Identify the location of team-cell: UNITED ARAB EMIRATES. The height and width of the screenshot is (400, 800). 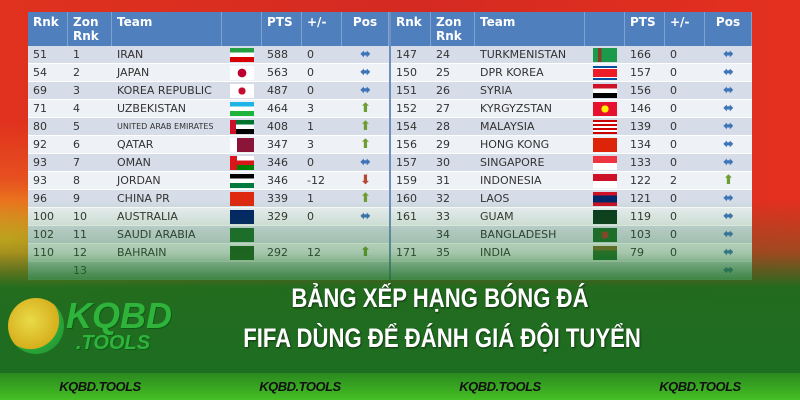
(165, 126).